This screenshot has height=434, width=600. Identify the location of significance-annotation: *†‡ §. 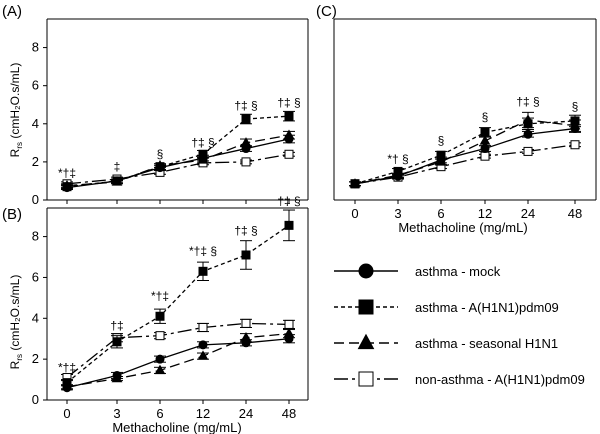
(203, 251).